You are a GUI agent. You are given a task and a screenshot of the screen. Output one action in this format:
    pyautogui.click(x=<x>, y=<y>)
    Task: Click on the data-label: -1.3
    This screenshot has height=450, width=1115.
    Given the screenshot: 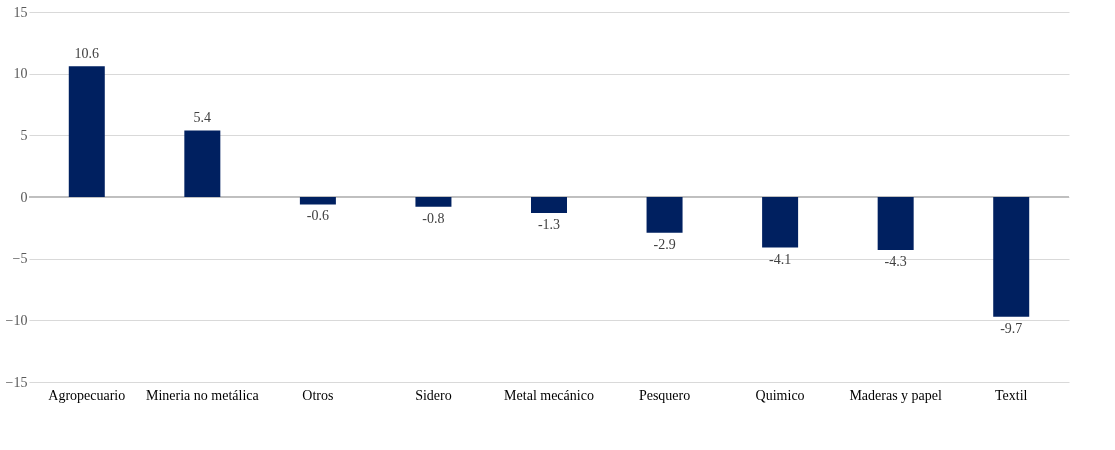 What is the action you would take?
    pyautogui.click(x=549, y=225)
    